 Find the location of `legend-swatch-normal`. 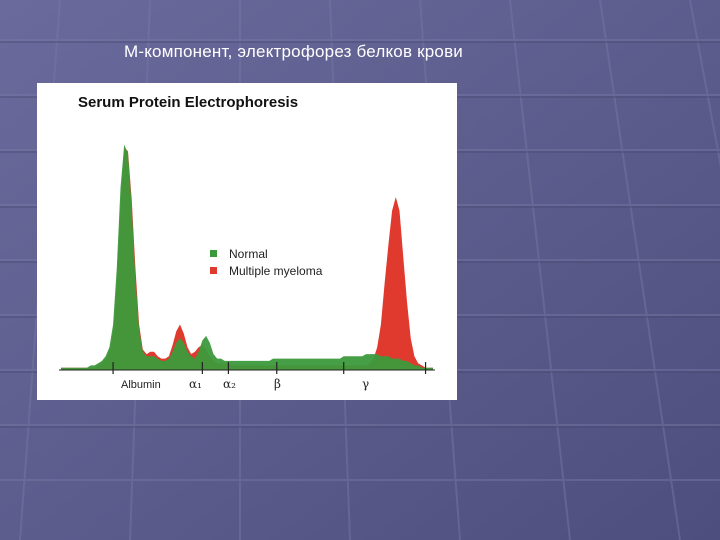

legend-swatch-normal is located at coordinates (213, 253).